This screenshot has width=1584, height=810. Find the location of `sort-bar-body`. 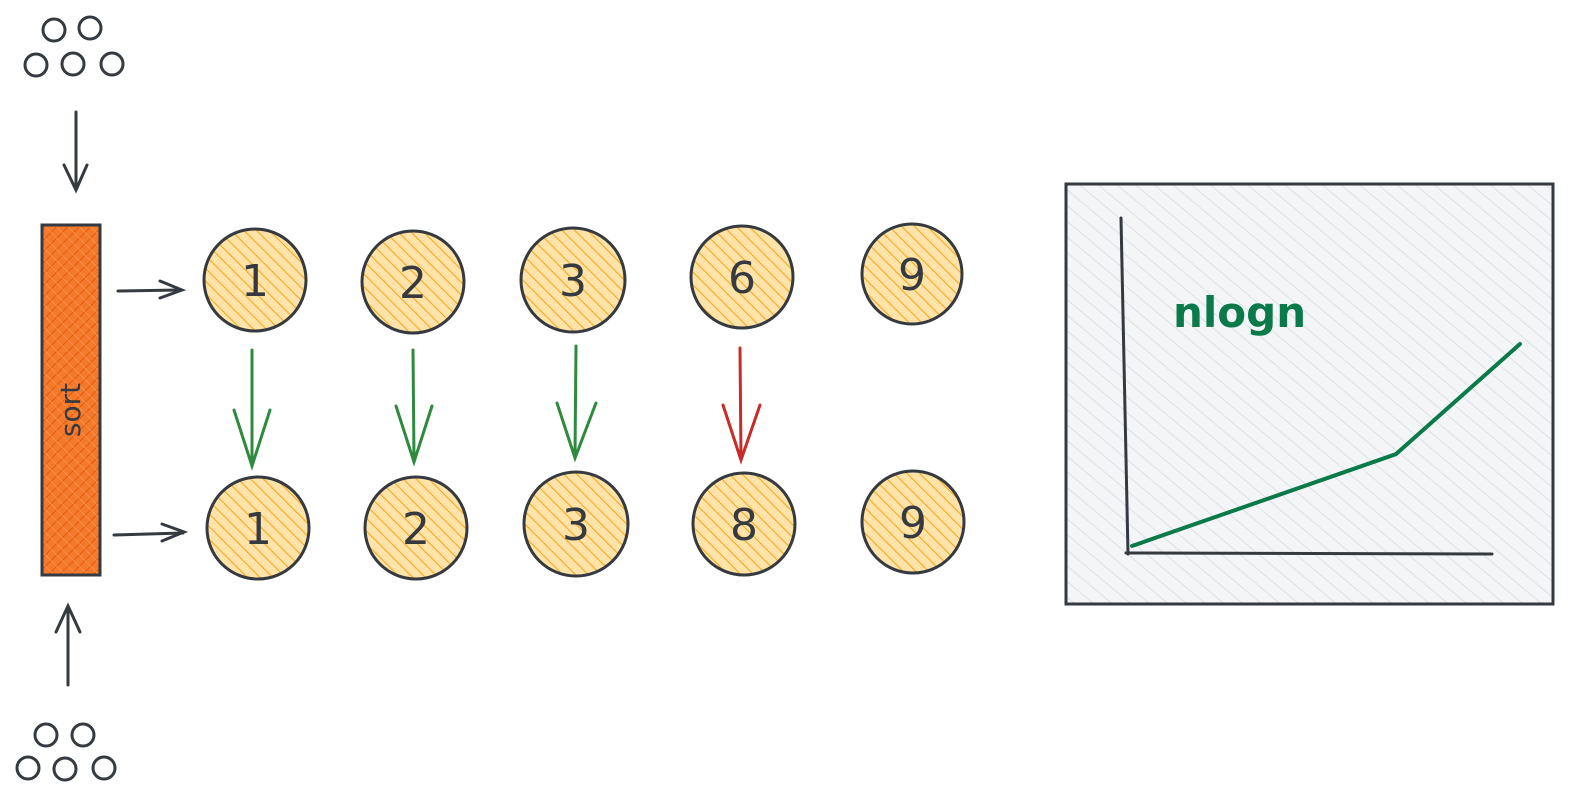

sort-bar-body is located at coordinates (71, 400).